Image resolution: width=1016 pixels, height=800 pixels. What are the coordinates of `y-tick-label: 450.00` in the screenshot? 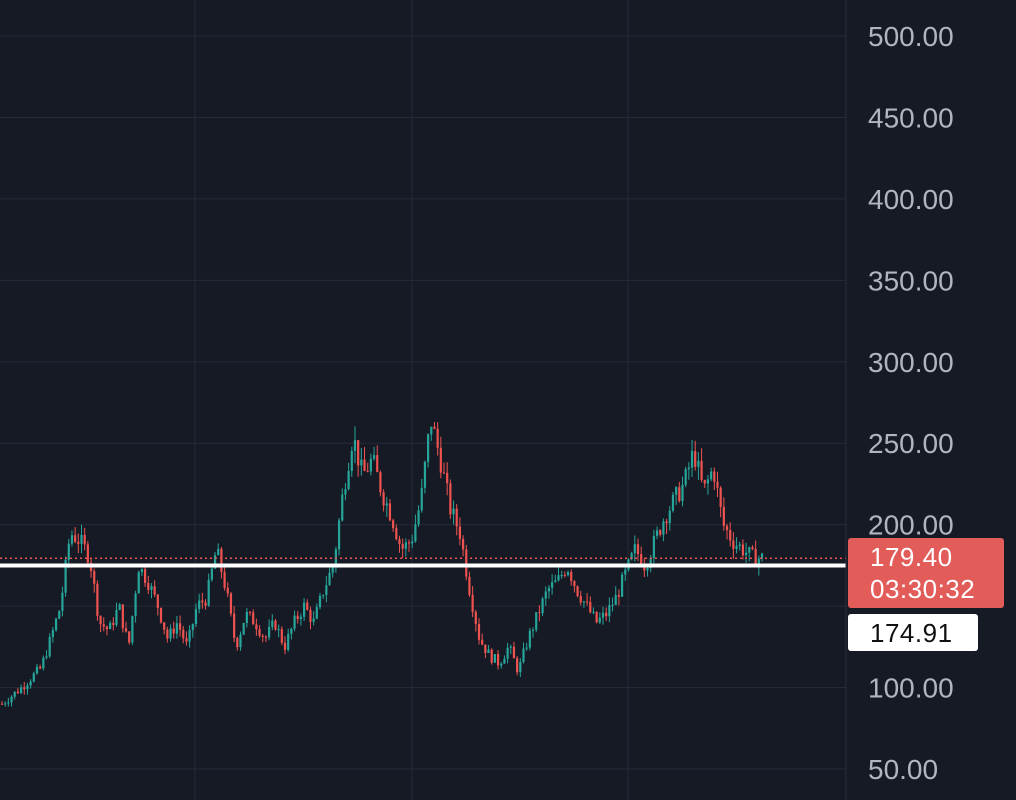 It's located at (911, 117).